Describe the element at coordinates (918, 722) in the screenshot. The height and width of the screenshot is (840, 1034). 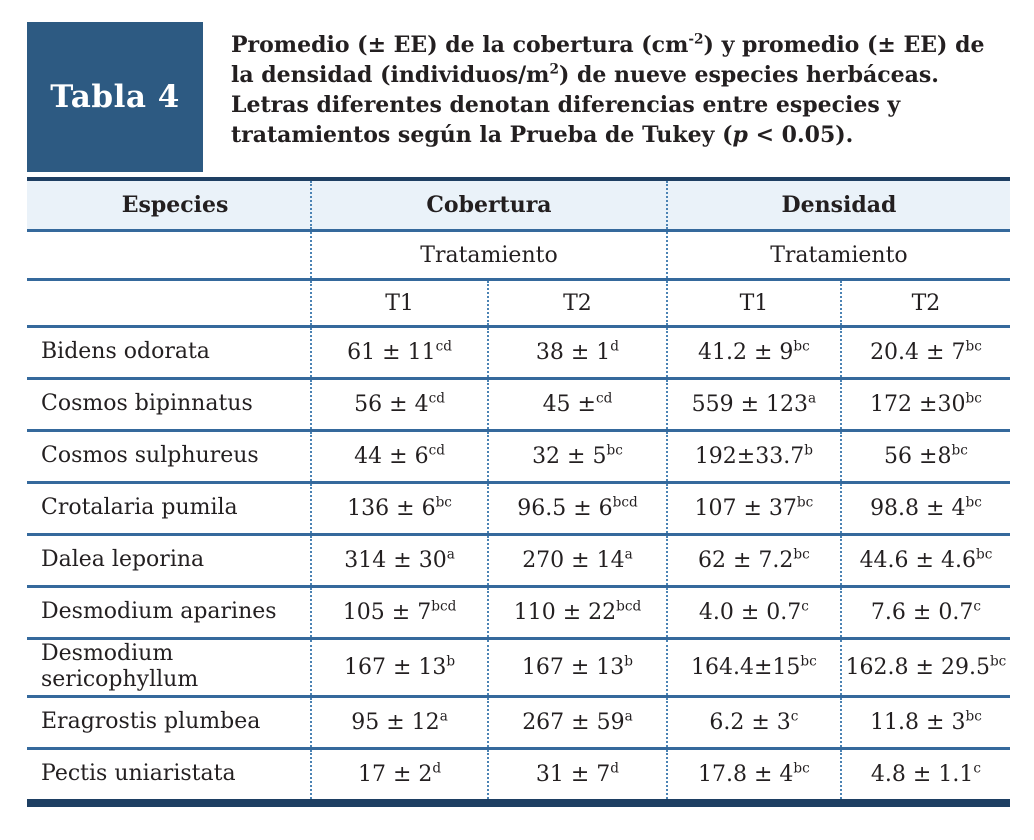
I see `value-text: 11.8 ± 3` at that location.